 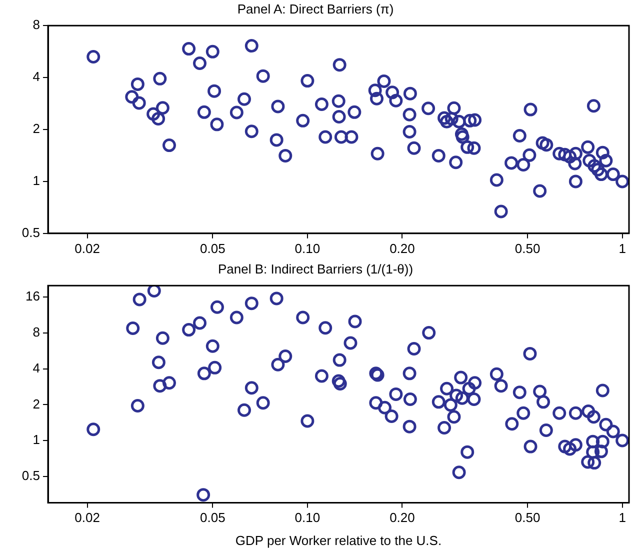 I want to click on x-axis-title: GDP per Worker relative to the U.S., so click(x=338, y=540).